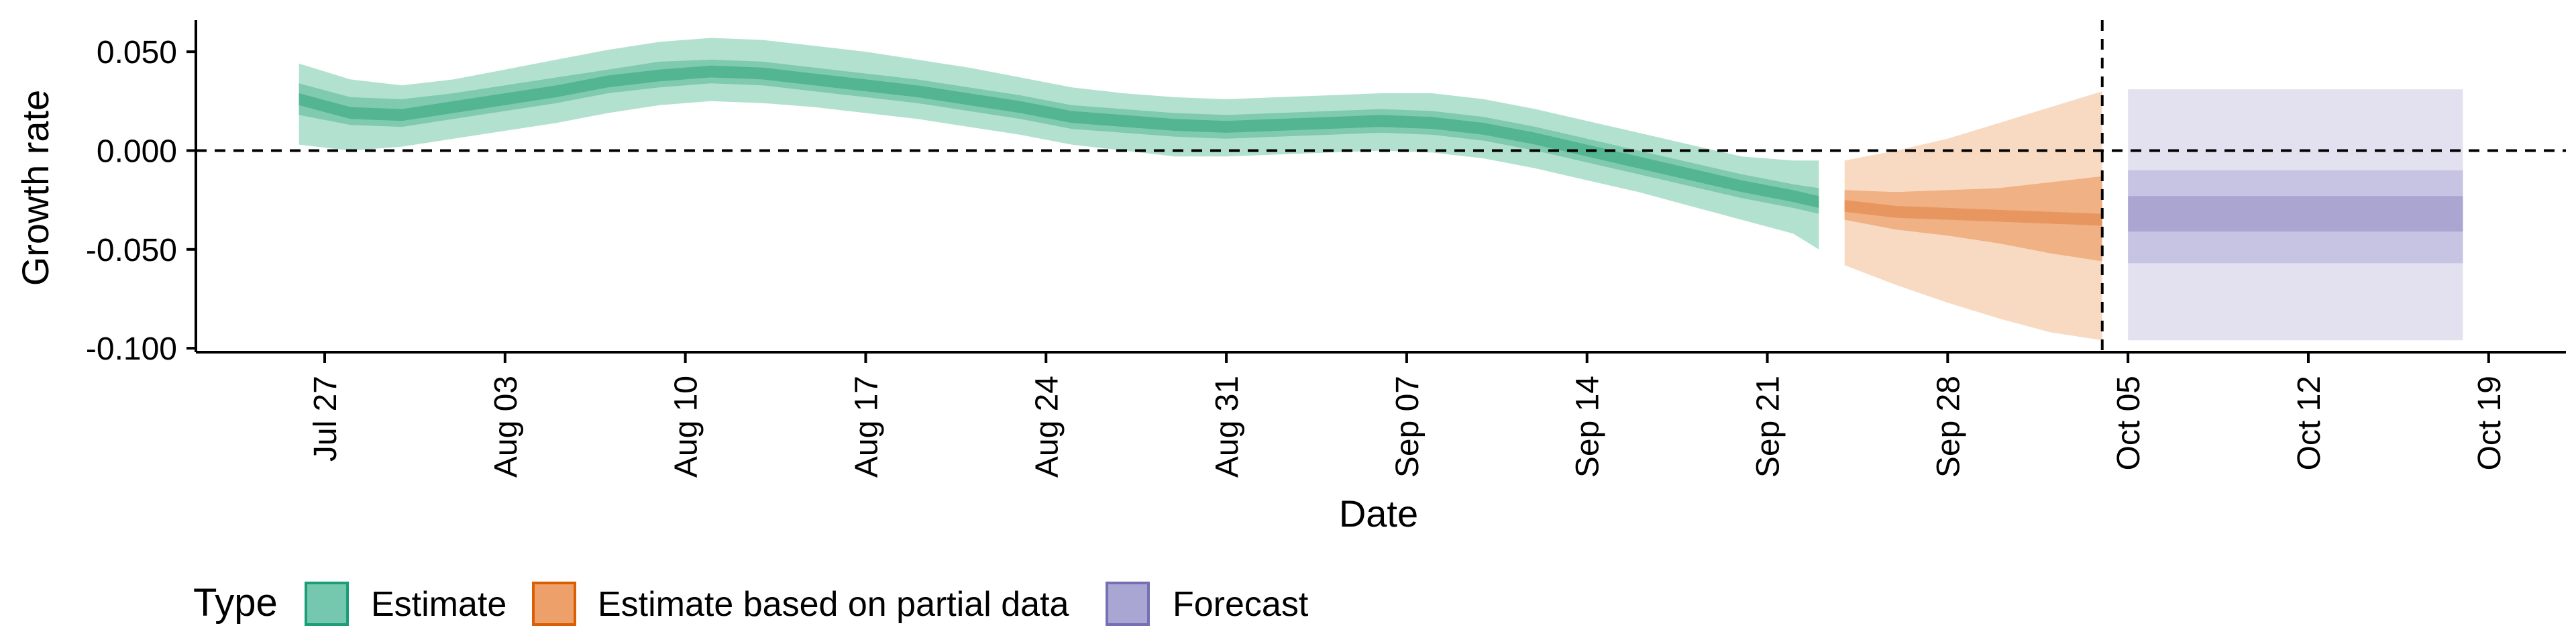  Describe the element at coordinates (1408, 427) in the screenshot. I see `x-tick-label: Sep 07` at that location.